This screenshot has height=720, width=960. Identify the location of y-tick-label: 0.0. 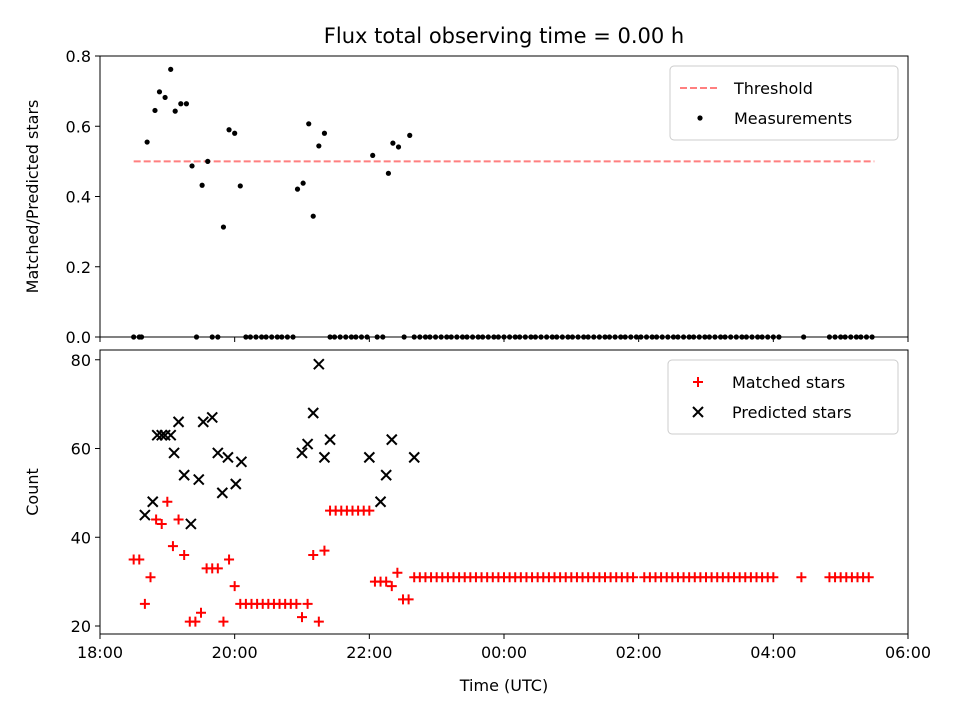
(78, 337).